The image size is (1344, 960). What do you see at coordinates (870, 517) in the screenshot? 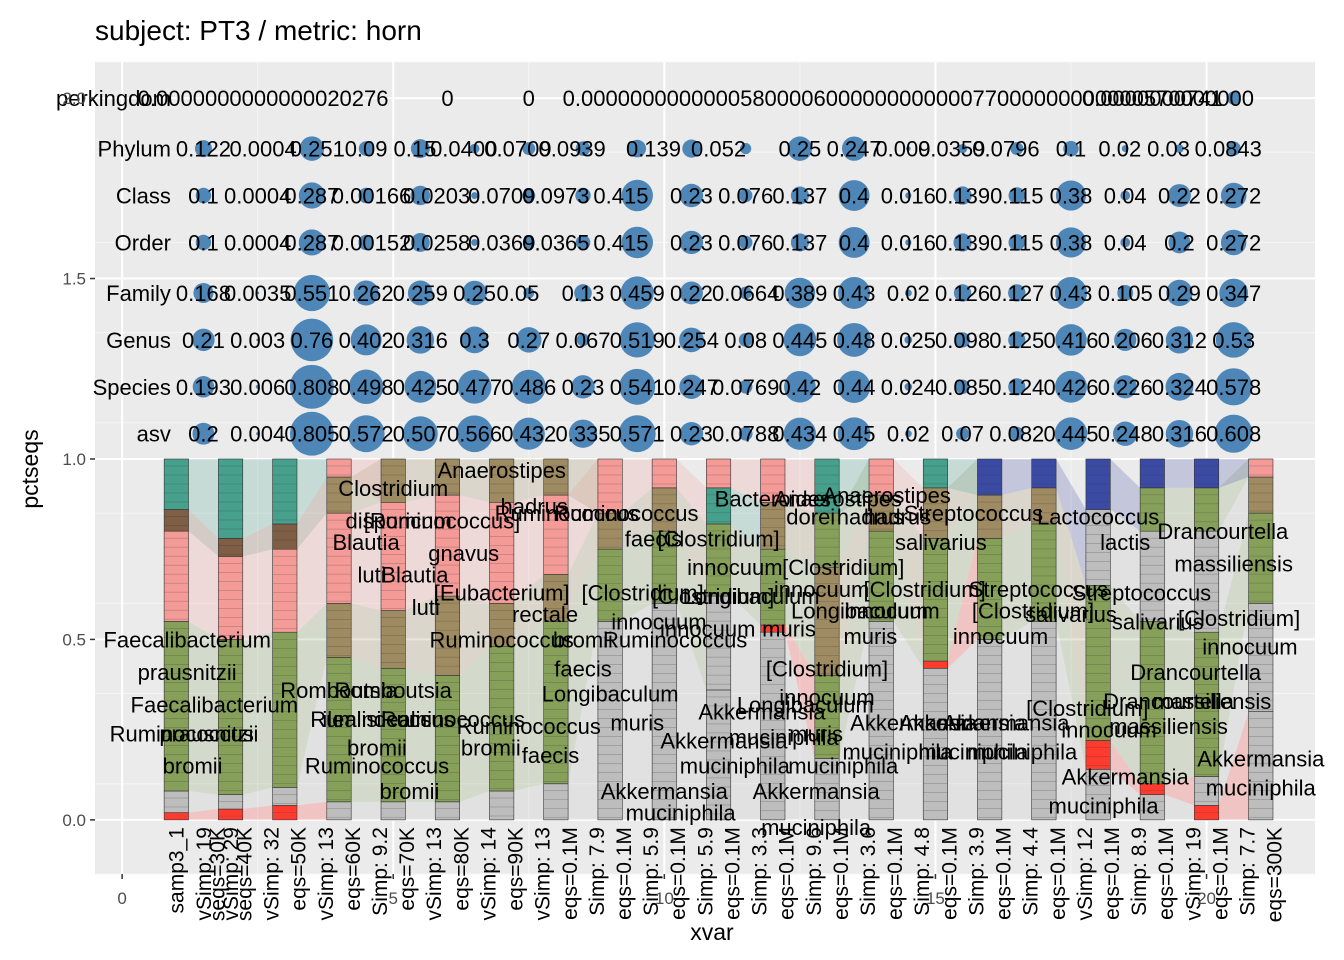
I see `taxon-label: hadrus` at bounding box center [870, 517].